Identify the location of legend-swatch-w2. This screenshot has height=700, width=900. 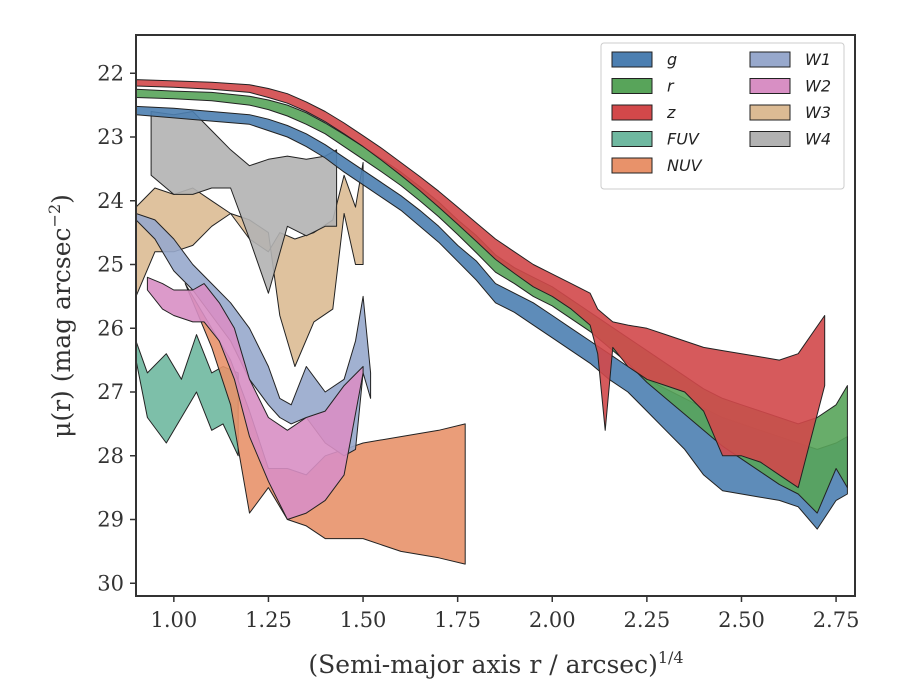
(770, 86).